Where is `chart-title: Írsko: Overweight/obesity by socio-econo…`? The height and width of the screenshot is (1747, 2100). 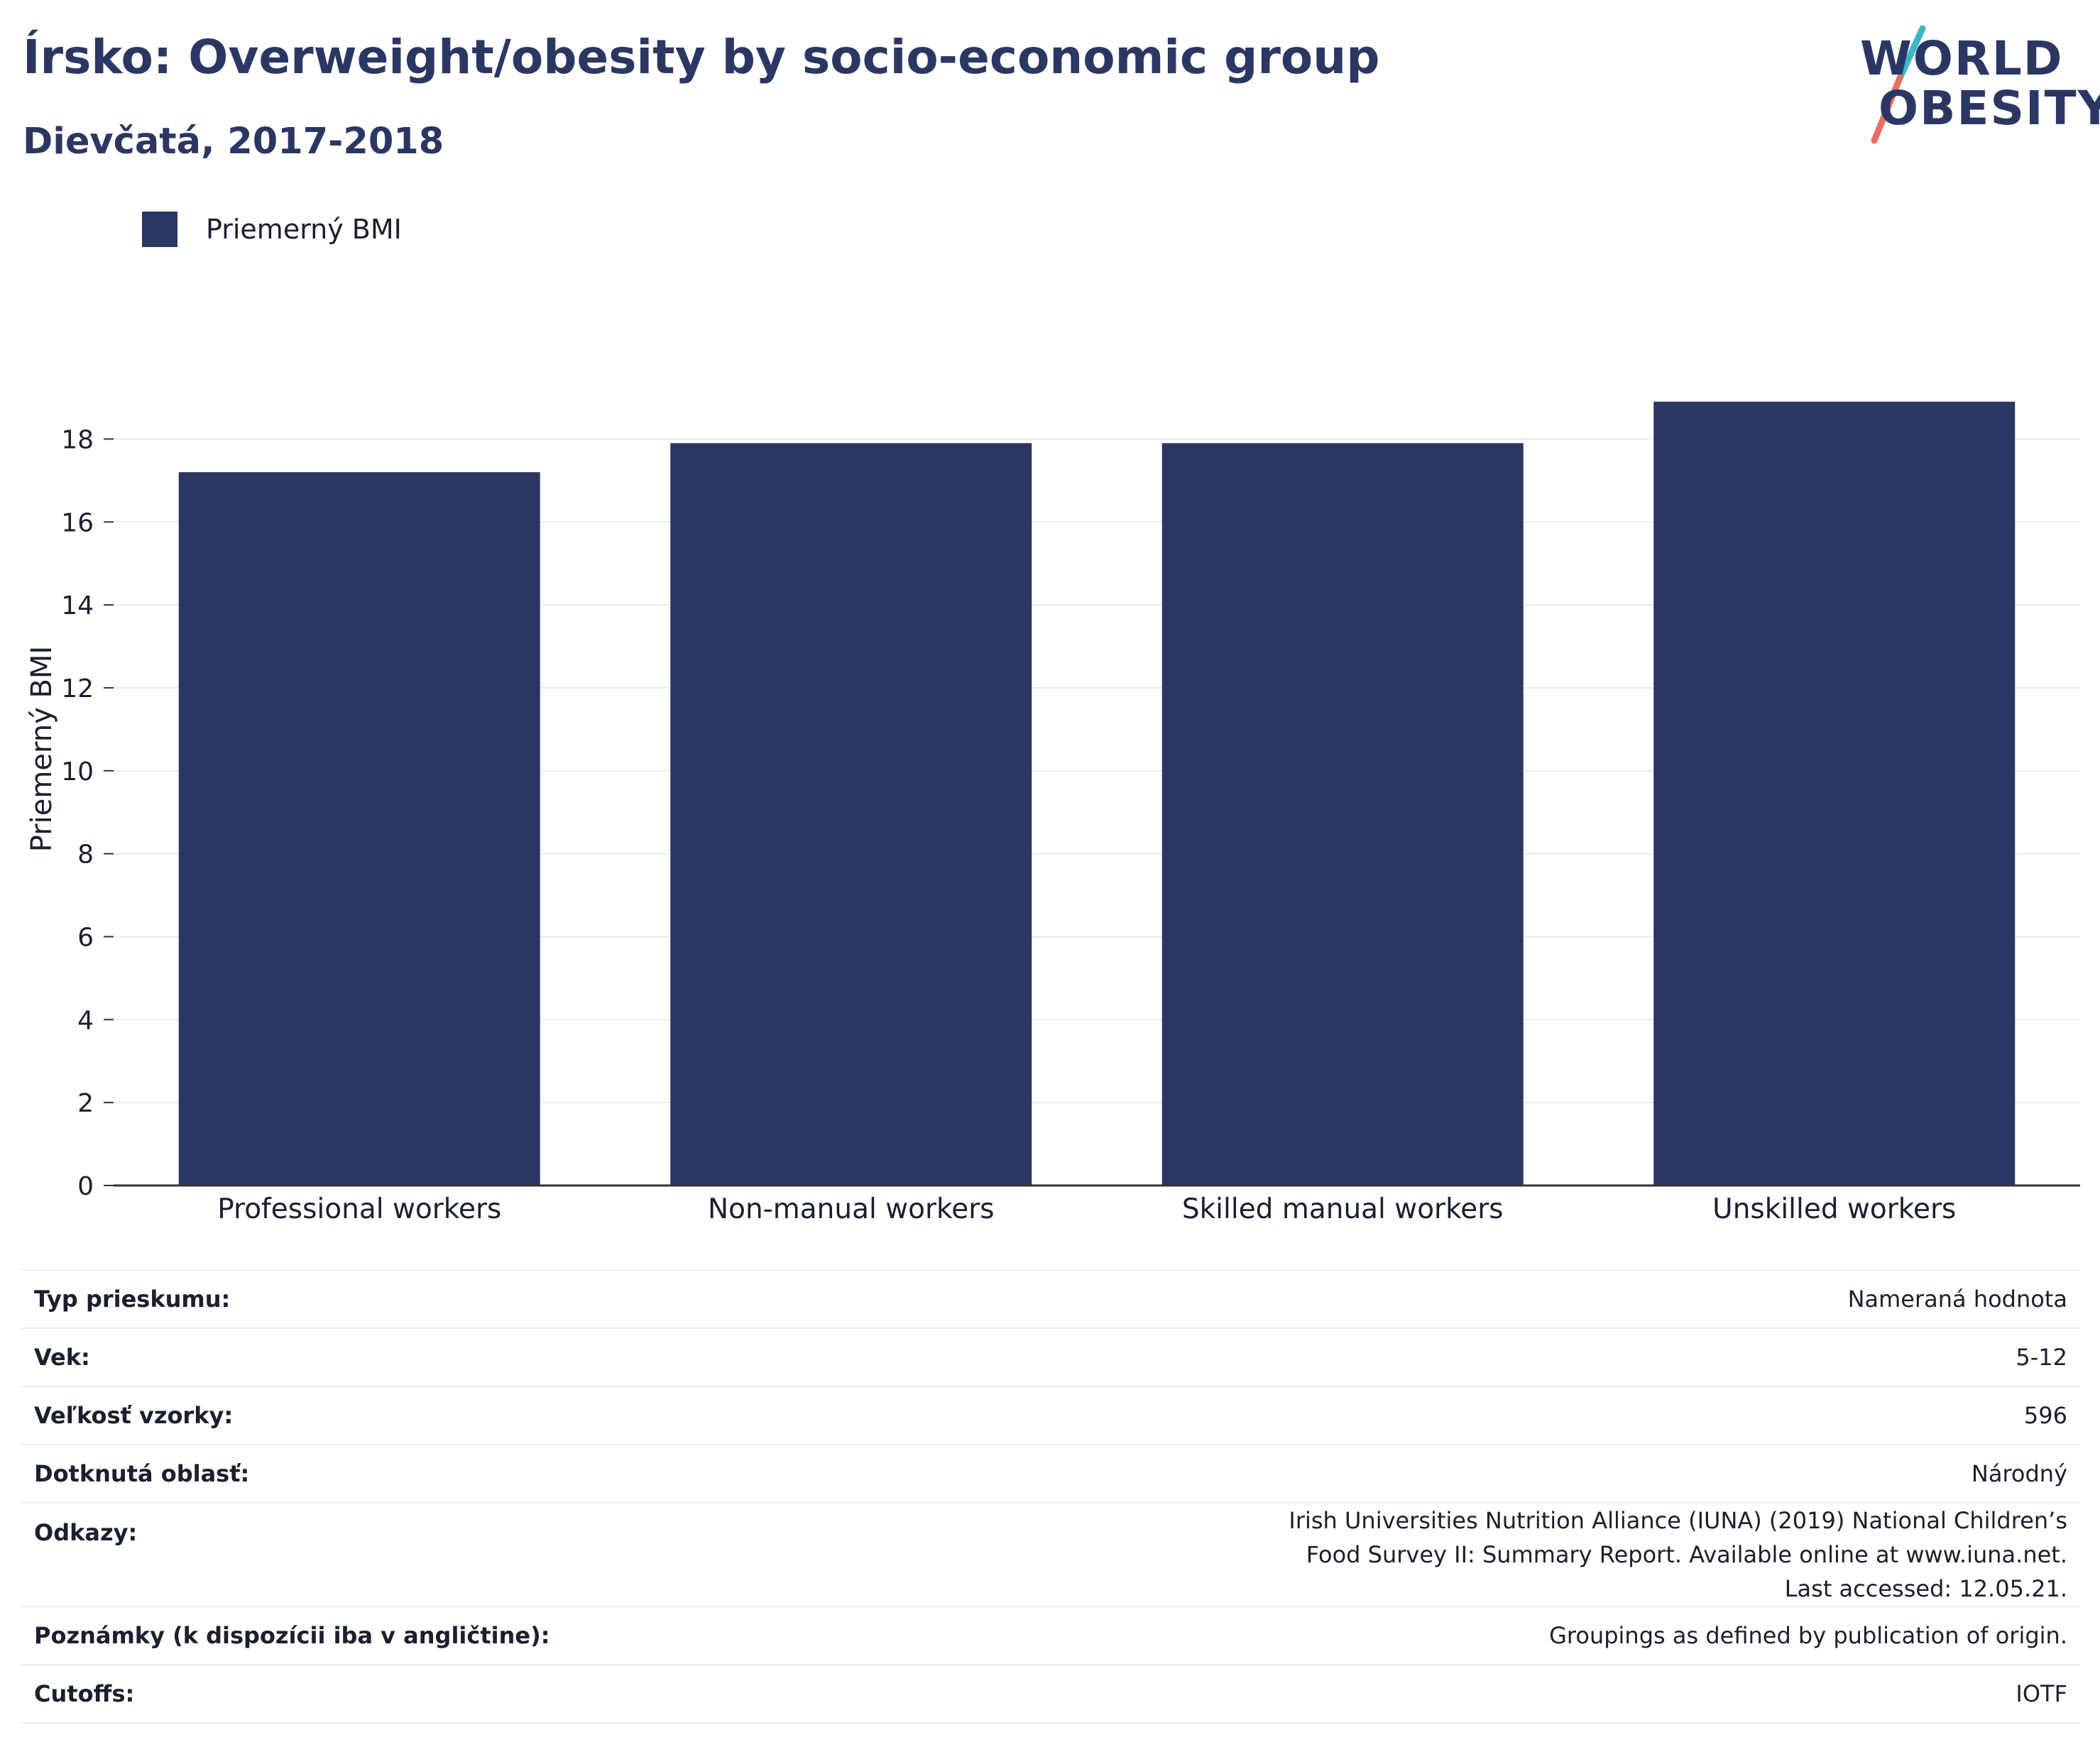
chart-title: Írsko: Overweight/obesity by socio-econo… is located at coordinates (701, 57).